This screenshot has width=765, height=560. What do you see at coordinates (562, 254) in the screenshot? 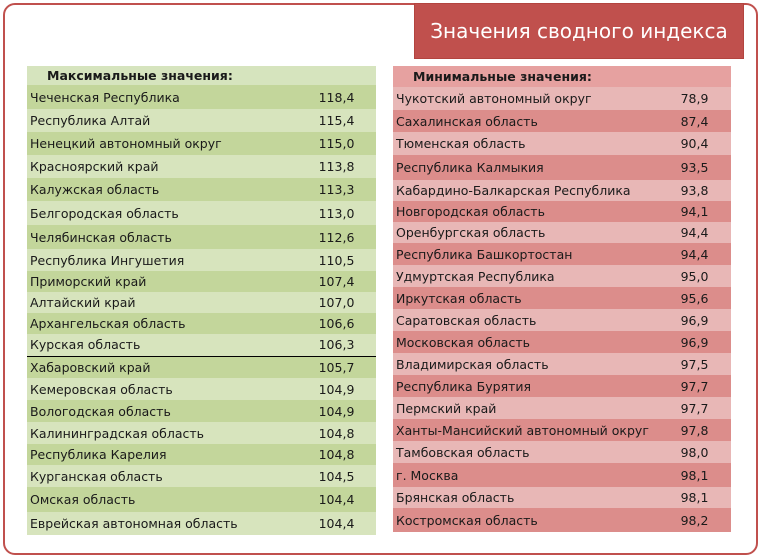
I see `table-row: Республика Башкортостан 94,4` at bounding box center [562, 254].